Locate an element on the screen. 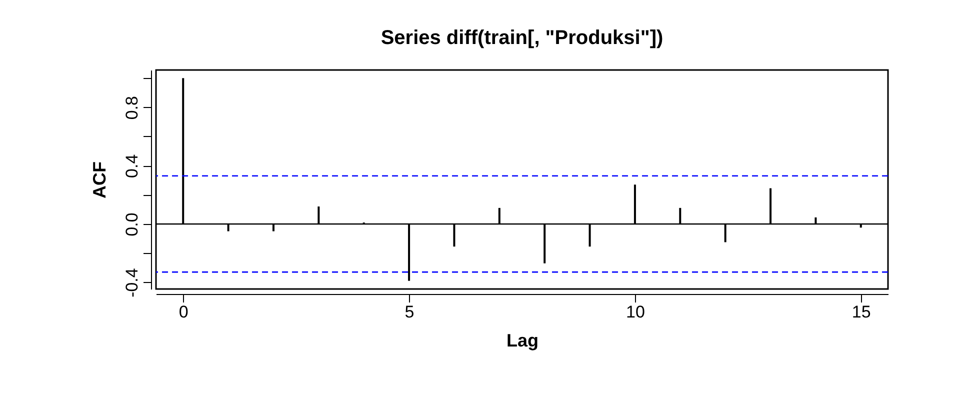 The height and width of the screenshot is (409, 971). y-tick-label: -0.4 is located at coordinates (132, 283).